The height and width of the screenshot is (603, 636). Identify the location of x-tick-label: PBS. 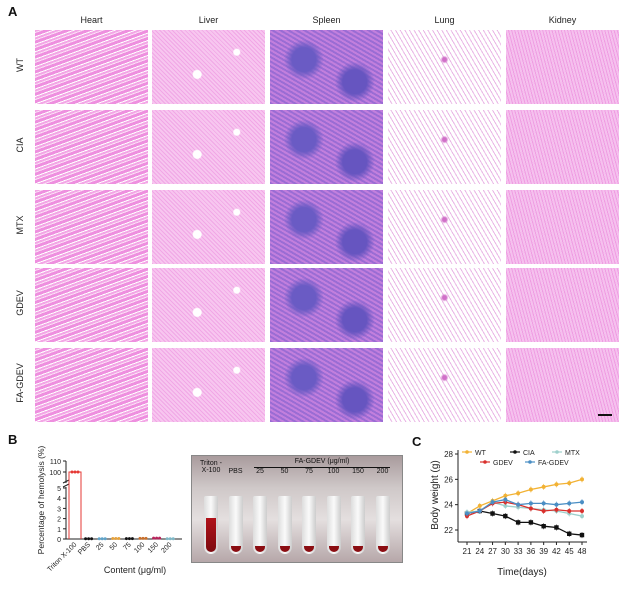
(84, 548).